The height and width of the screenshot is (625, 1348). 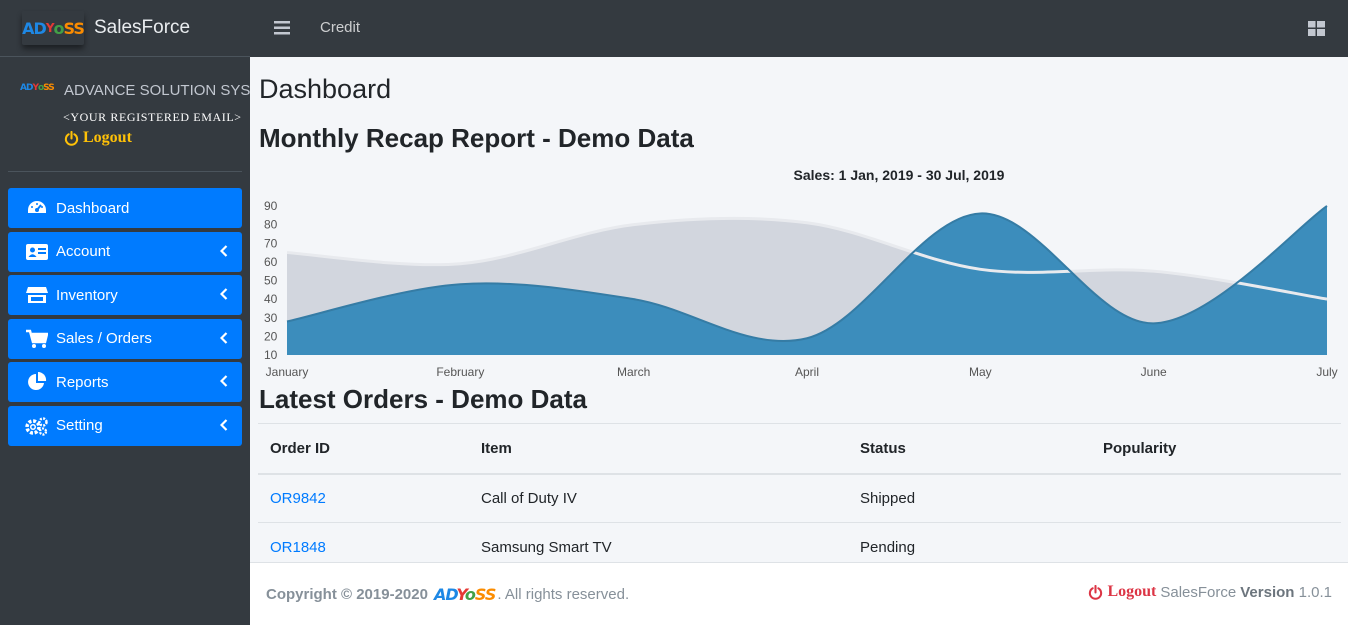 I want to click on user-email: <YOUR REGISTERED EMAIL>, so click(x=152, y=117).